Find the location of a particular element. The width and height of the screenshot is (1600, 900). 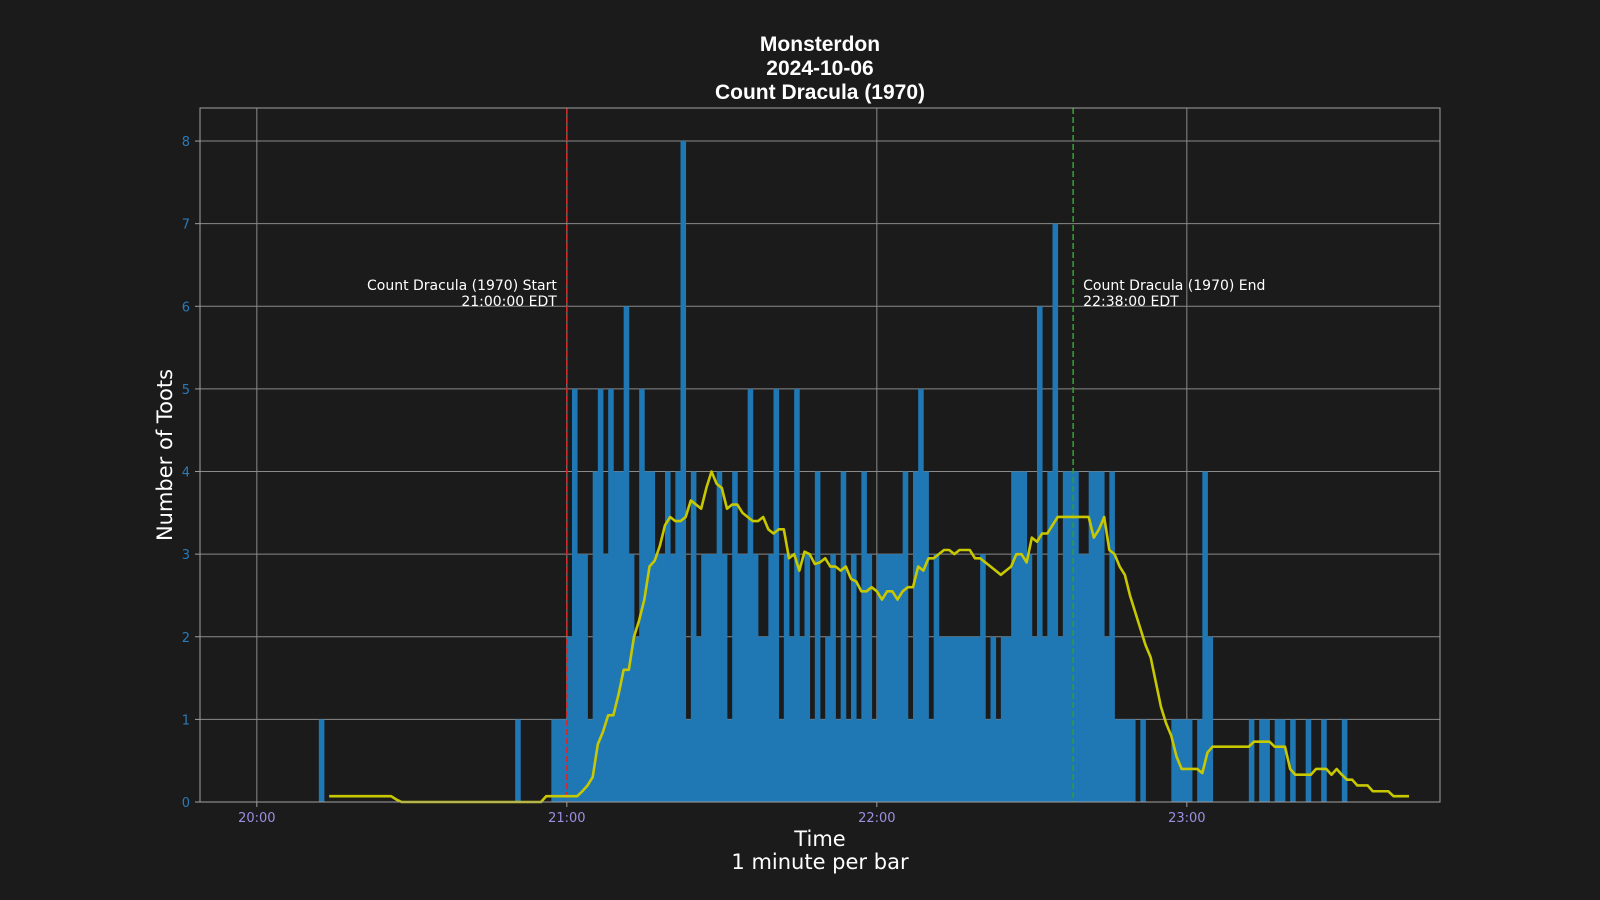

annotation-label: Count Dracula (1970) End is located at coordinates (1174, 286).